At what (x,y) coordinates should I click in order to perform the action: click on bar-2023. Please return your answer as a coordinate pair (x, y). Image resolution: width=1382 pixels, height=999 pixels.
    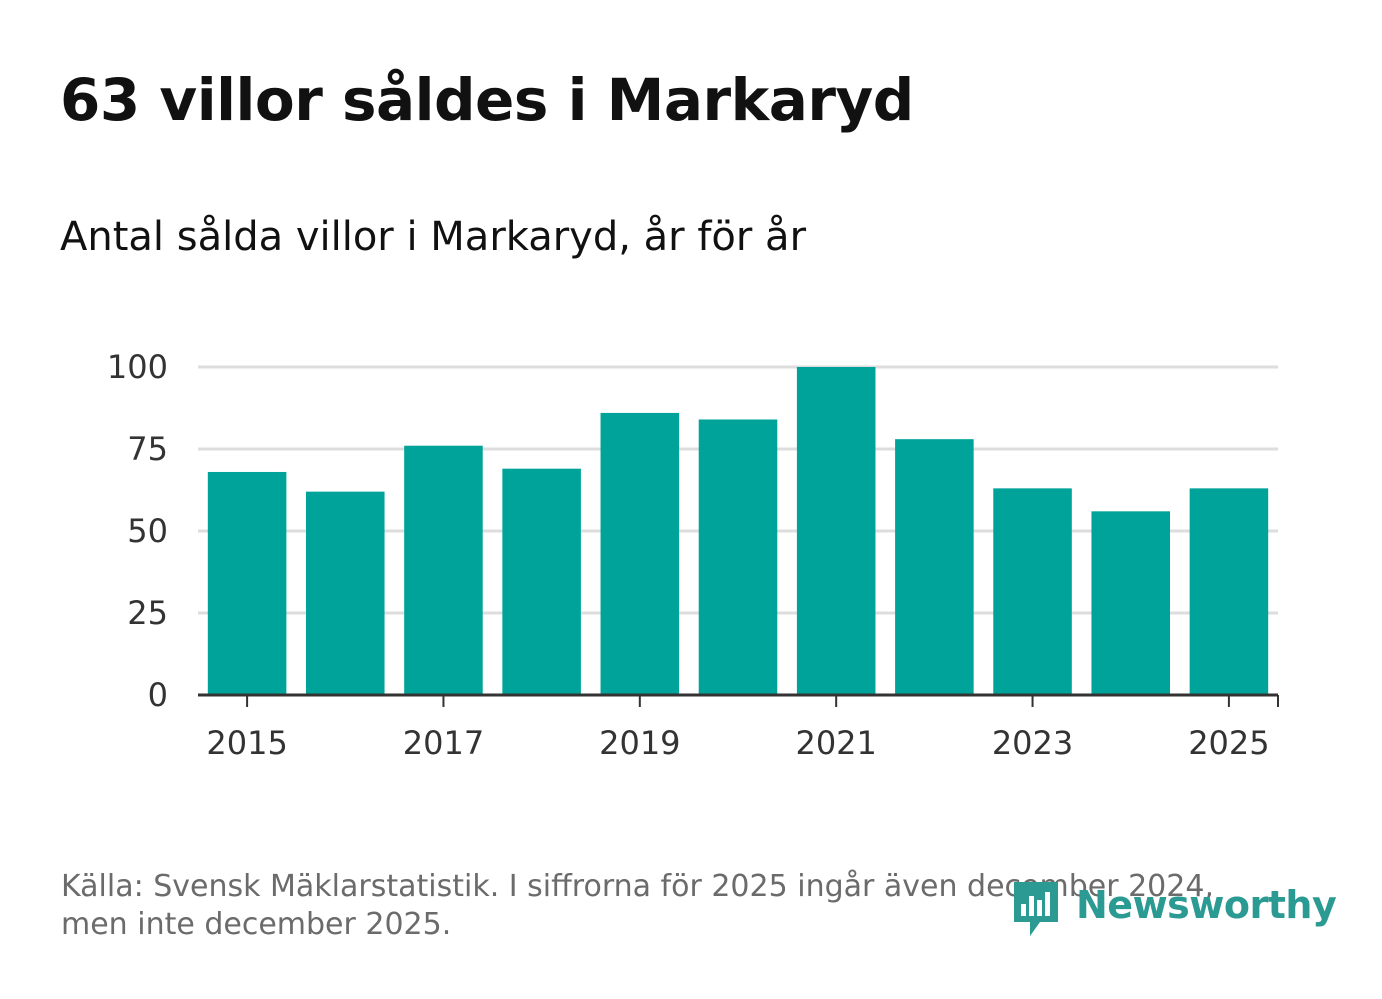
    Looking at the image, I should click on (1032, 591).